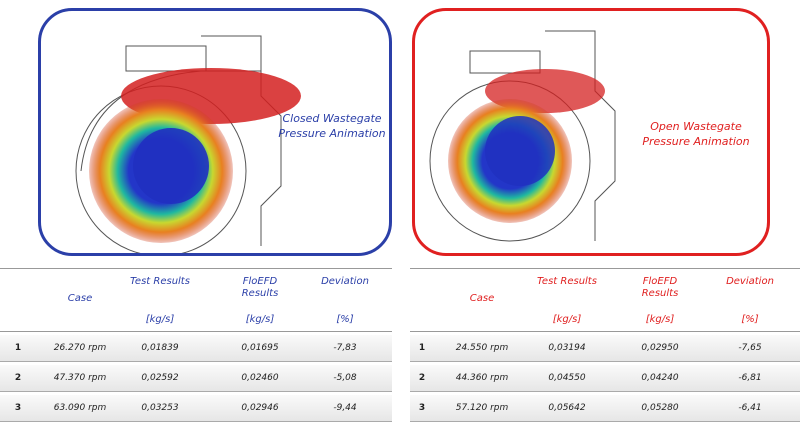 The height and width of the screenshot is (425, 800). Describe the element at coordinates (345, 378) in the screenshot. I see `table-cell: -5,08` at that location.